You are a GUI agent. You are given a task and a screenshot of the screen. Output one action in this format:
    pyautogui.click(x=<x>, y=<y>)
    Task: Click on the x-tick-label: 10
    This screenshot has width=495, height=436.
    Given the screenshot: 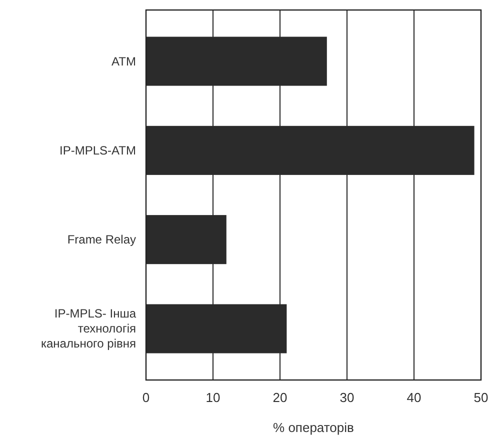 What is the action you would take?
    pyautogui.click(x=213, y=397)
    